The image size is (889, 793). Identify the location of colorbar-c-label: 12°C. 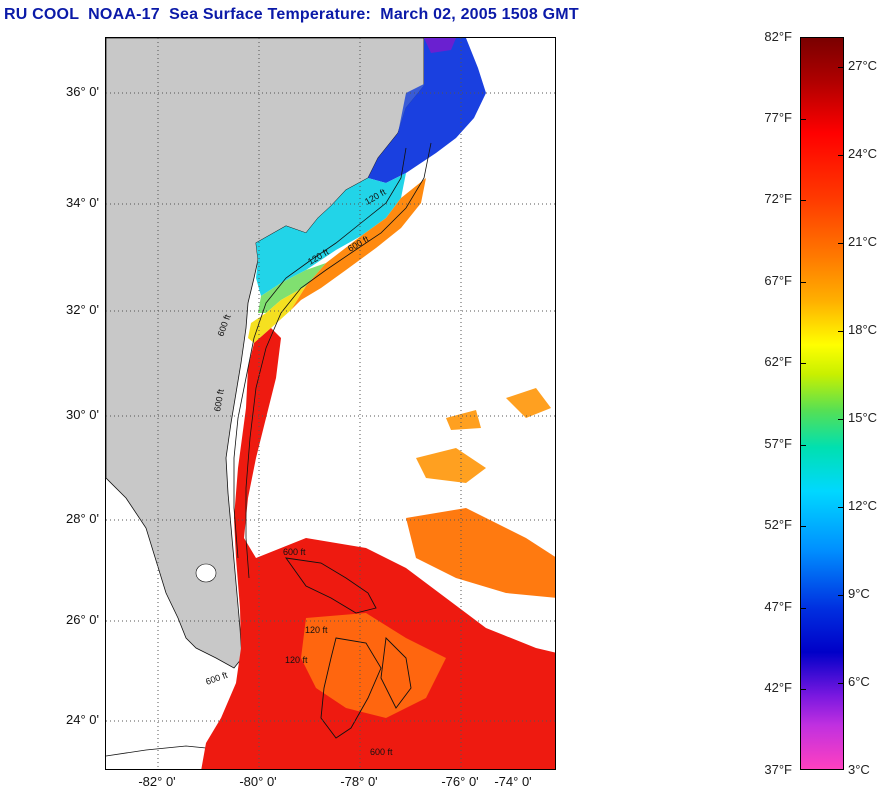
(863, 505).